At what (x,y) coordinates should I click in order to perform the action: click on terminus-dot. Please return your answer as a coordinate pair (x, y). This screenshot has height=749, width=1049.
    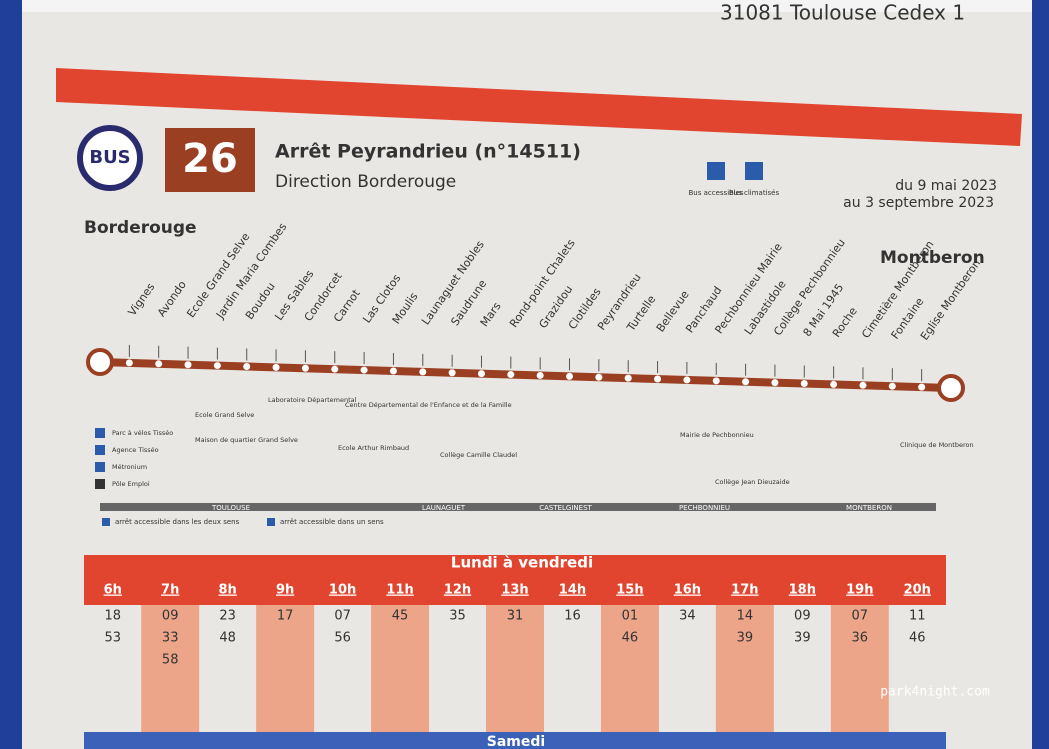
    Looking at the image, I should click on (100, 362).